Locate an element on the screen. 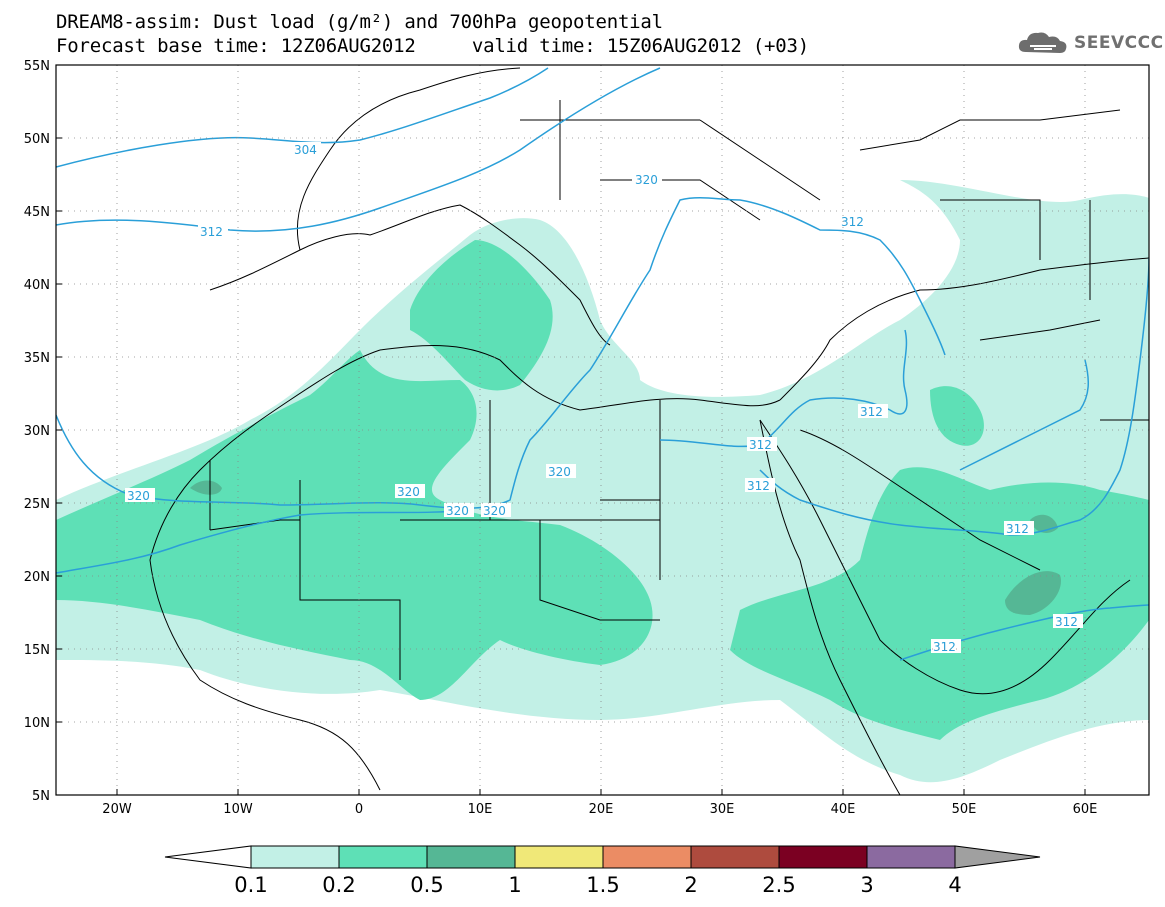 The image size is (1165, 907). lat-label: 55N is located at coordinates (37, 66).